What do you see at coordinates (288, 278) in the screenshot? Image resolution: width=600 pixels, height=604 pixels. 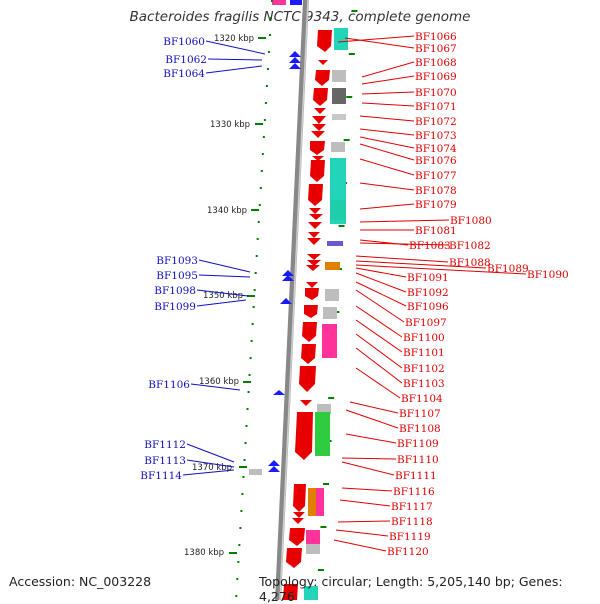 I see `gene-bf1095` at bounding box center [288, 278].